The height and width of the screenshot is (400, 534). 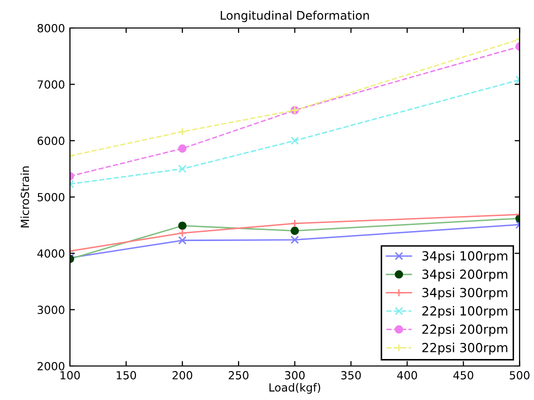 What do you see at coordinates (465, 275) in the screenshot?
I see `legend-label: 34psi 200rpm` at bounding box center [465, 275].